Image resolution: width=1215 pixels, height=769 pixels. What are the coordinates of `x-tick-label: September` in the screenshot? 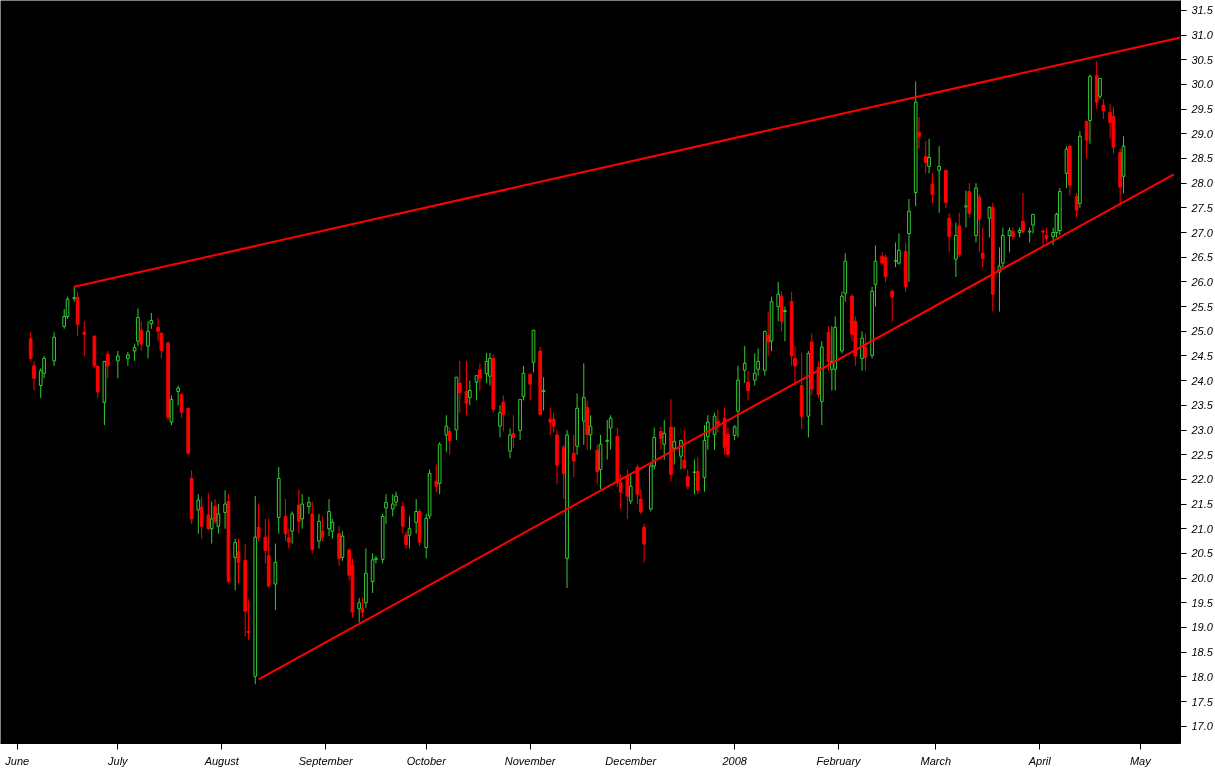 It's located at (326, 760).